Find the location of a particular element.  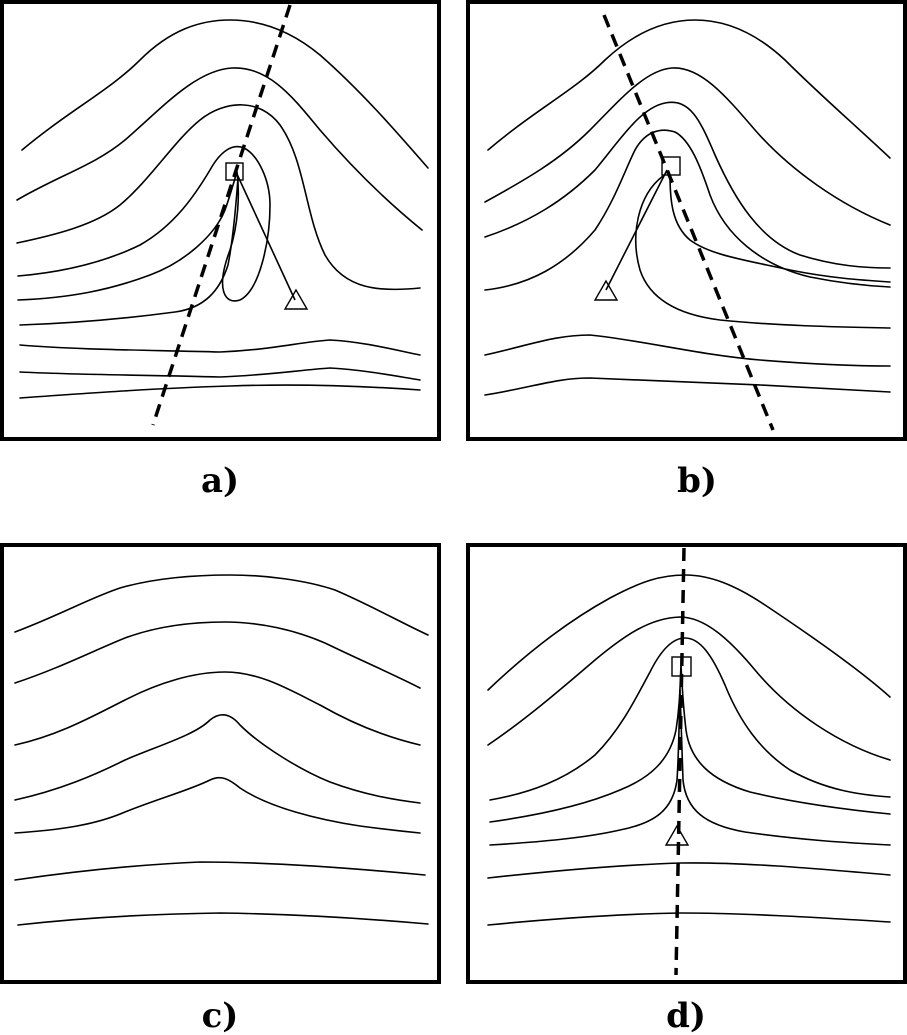

panel-label: d) is located at coordinates (686, 1015).